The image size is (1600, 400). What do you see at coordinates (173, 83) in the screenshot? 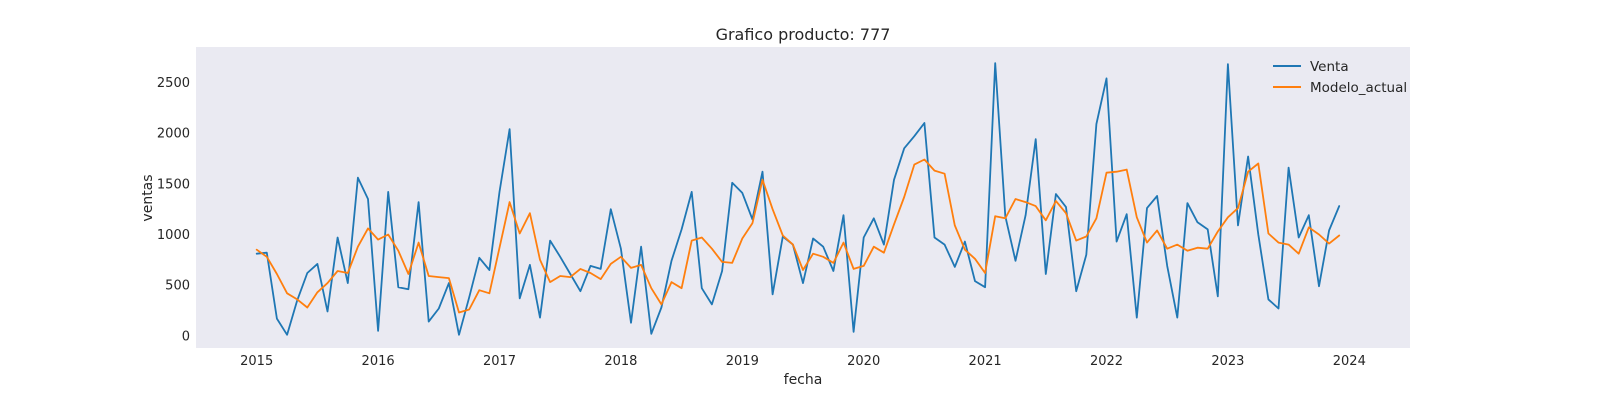
I see `y-tick-label: 2500` at bounding box center [173, 83].